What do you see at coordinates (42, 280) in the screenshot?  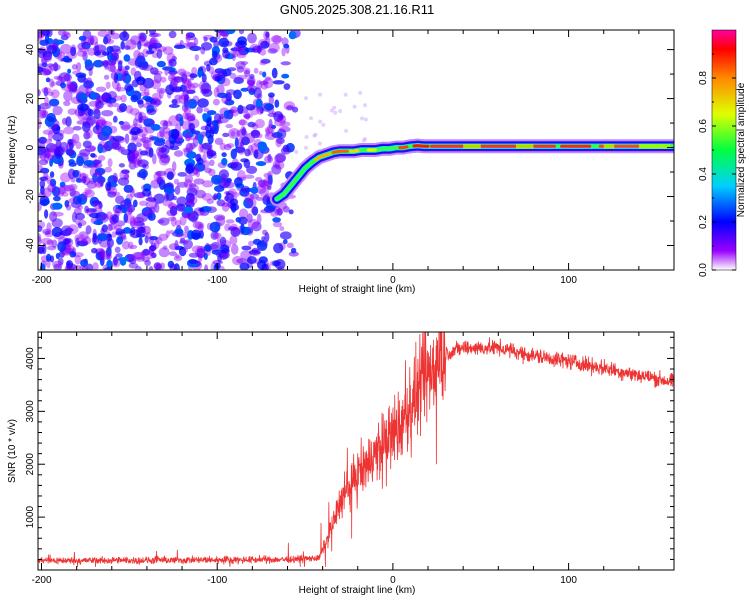 I see `x-tick-label: -200` at bounding box center [42, 280].